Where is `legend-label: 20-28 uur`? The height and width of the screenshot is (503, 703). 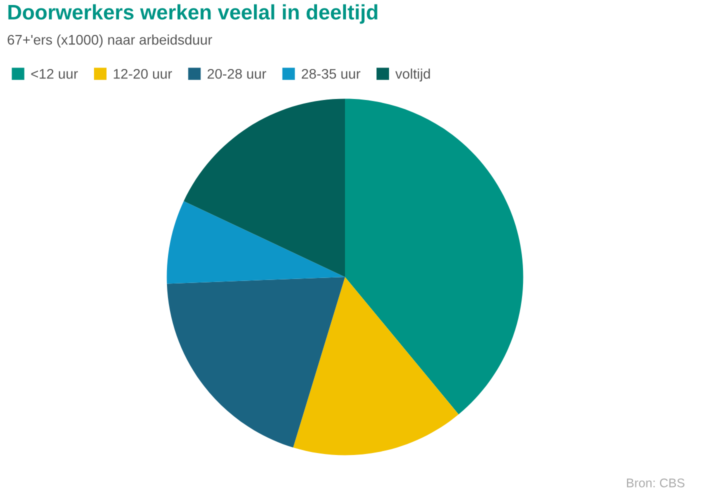
legend-label: 20-28 uur is located at coordinates (237, 73).